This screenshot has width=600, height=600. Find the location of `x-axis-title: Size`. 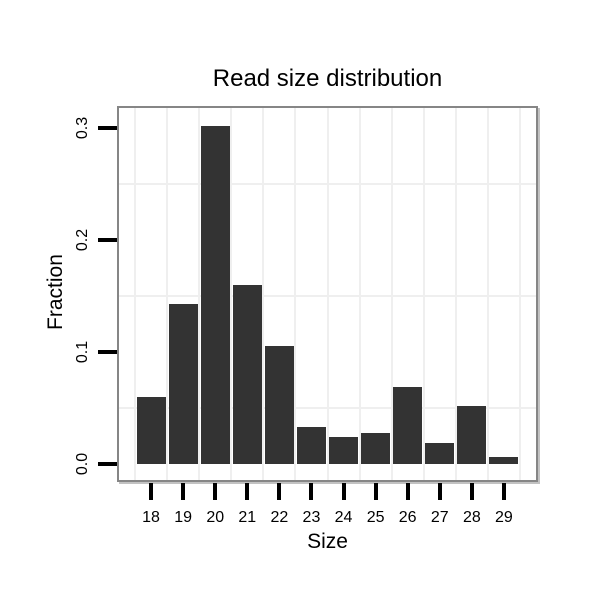

x-axis-title: Size is located at coordinates (327, 541).